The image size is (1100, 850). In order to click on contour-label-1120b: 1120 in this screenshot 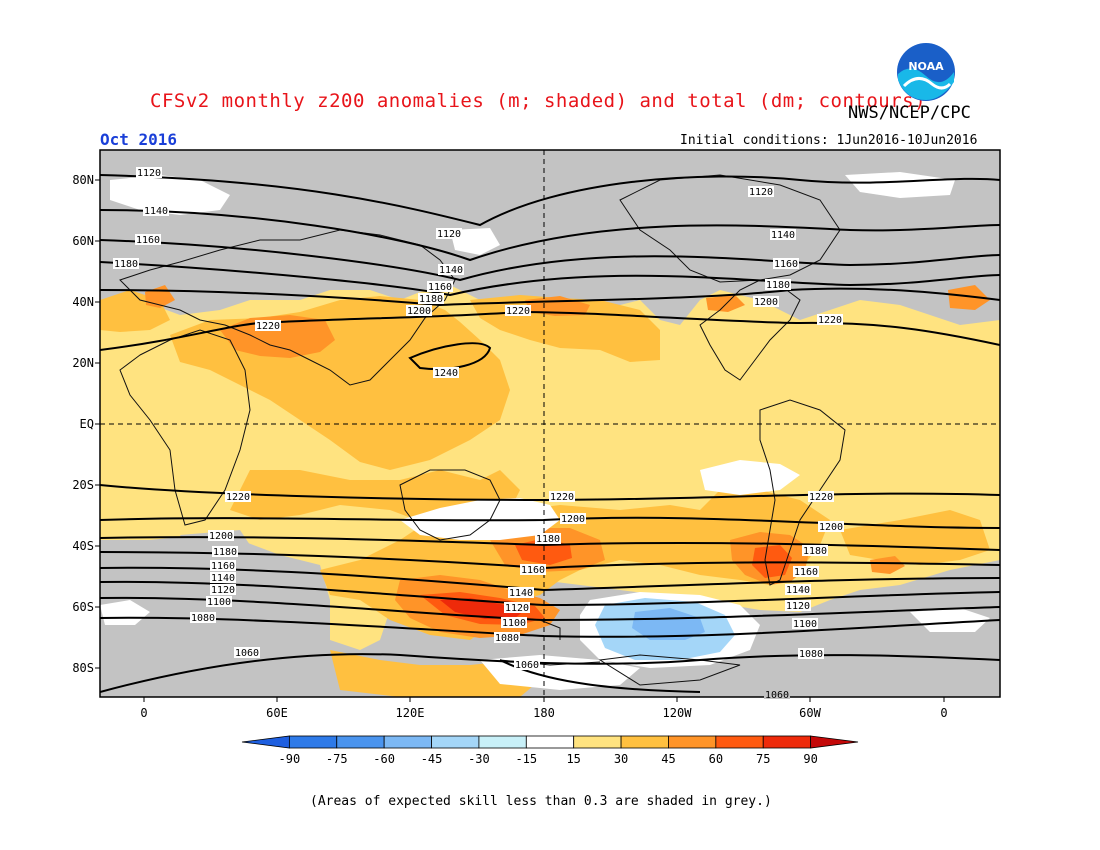, I will do `click(449, 234)`.